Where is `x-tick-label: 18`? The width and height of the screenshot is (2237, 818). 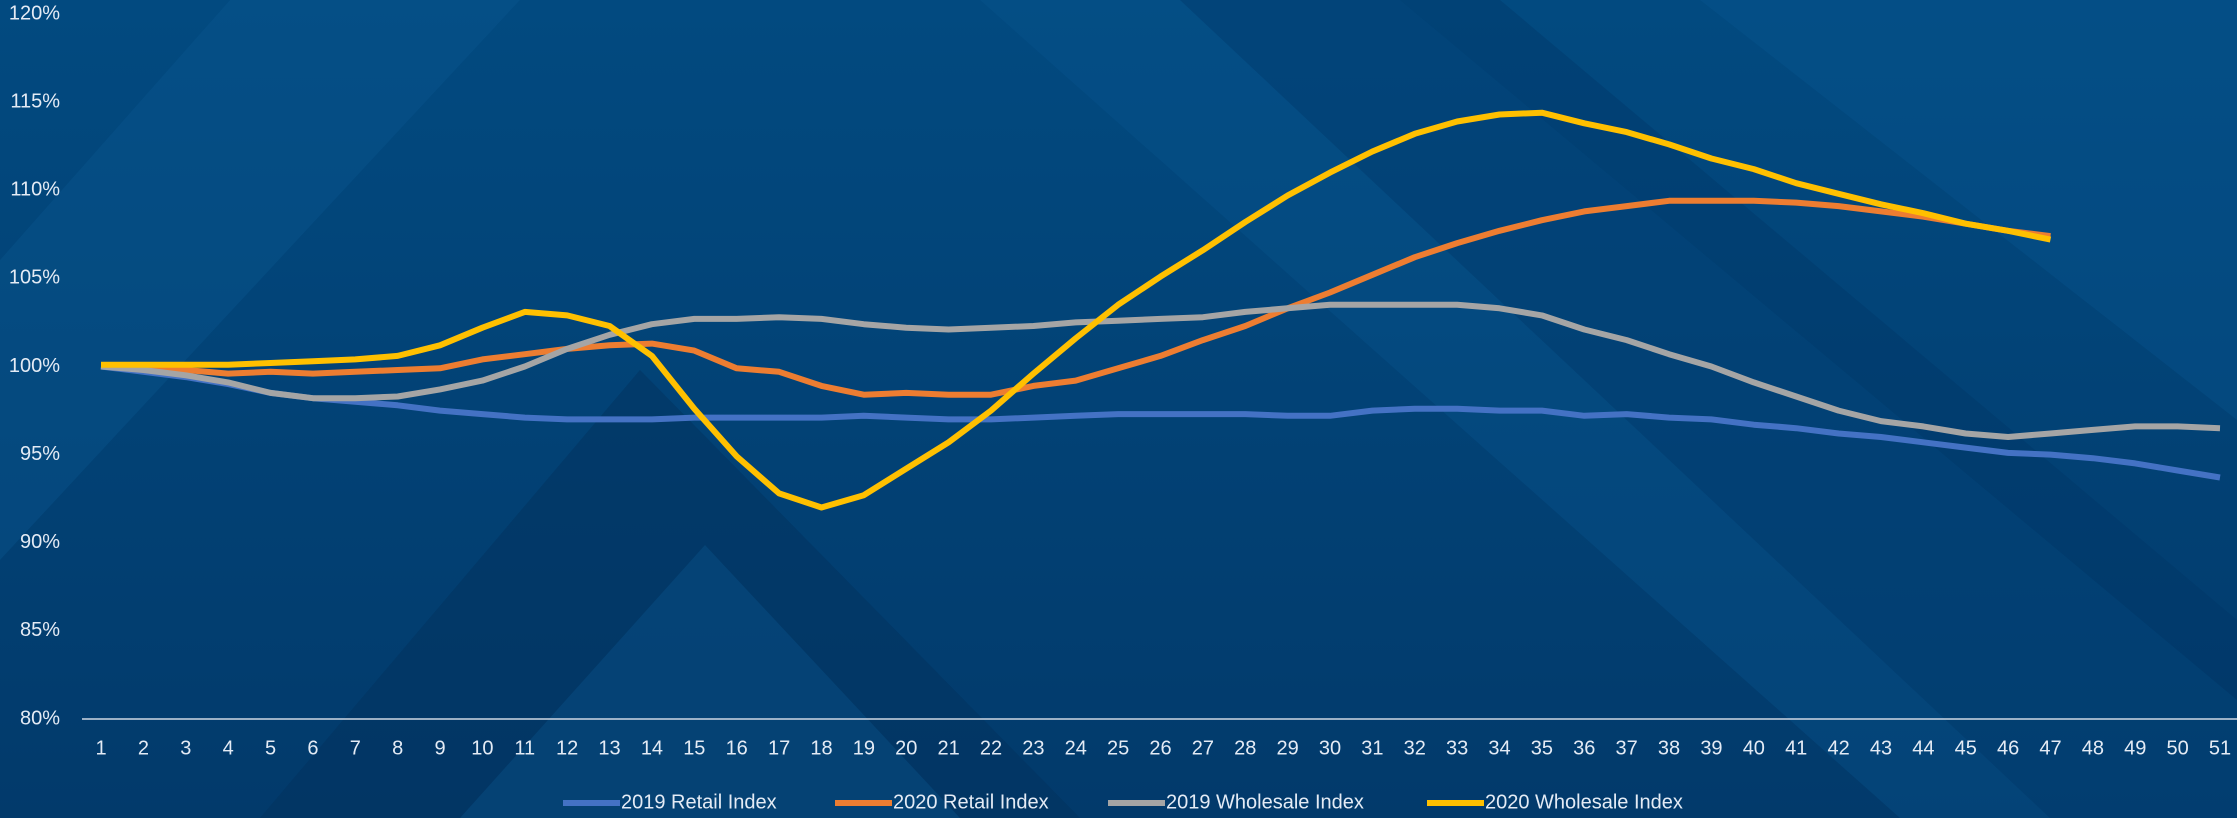
x-tick-label: 18 is located at coordinates (821, 748).